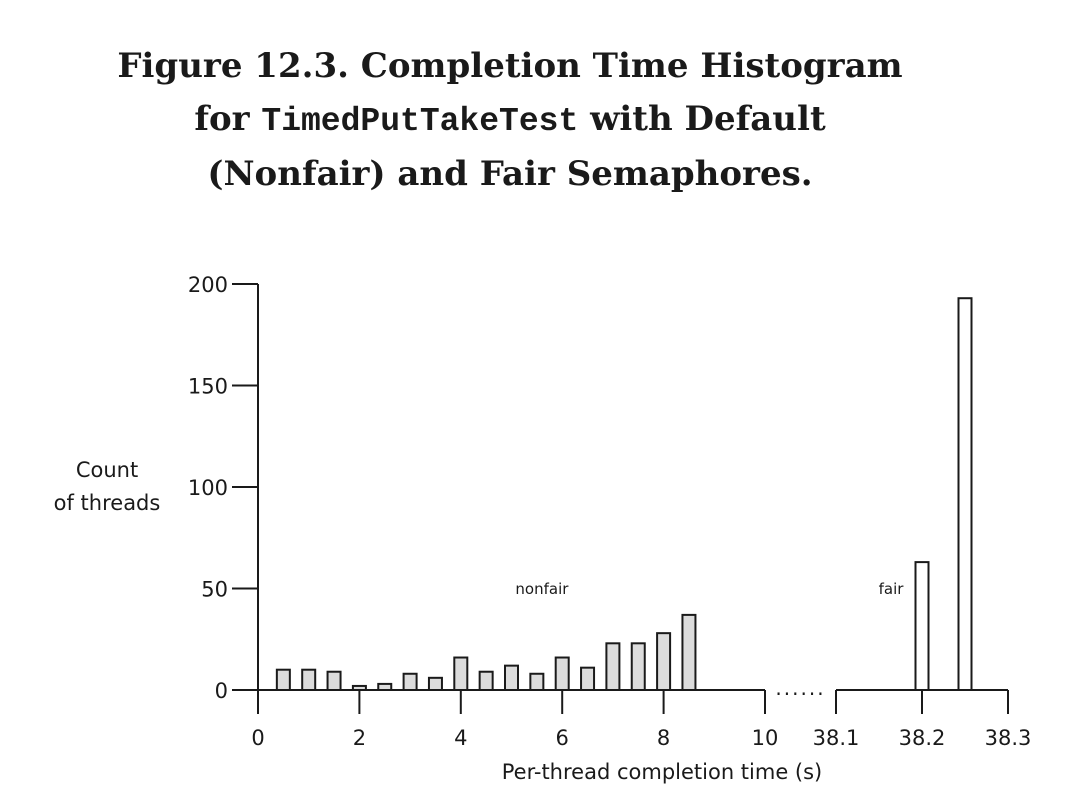 The image size is (1066, 800). What do you see at coordinates (765, 738) in the screenshot?
I see `x-tick-label: 10` at bounding box center [765, 738].